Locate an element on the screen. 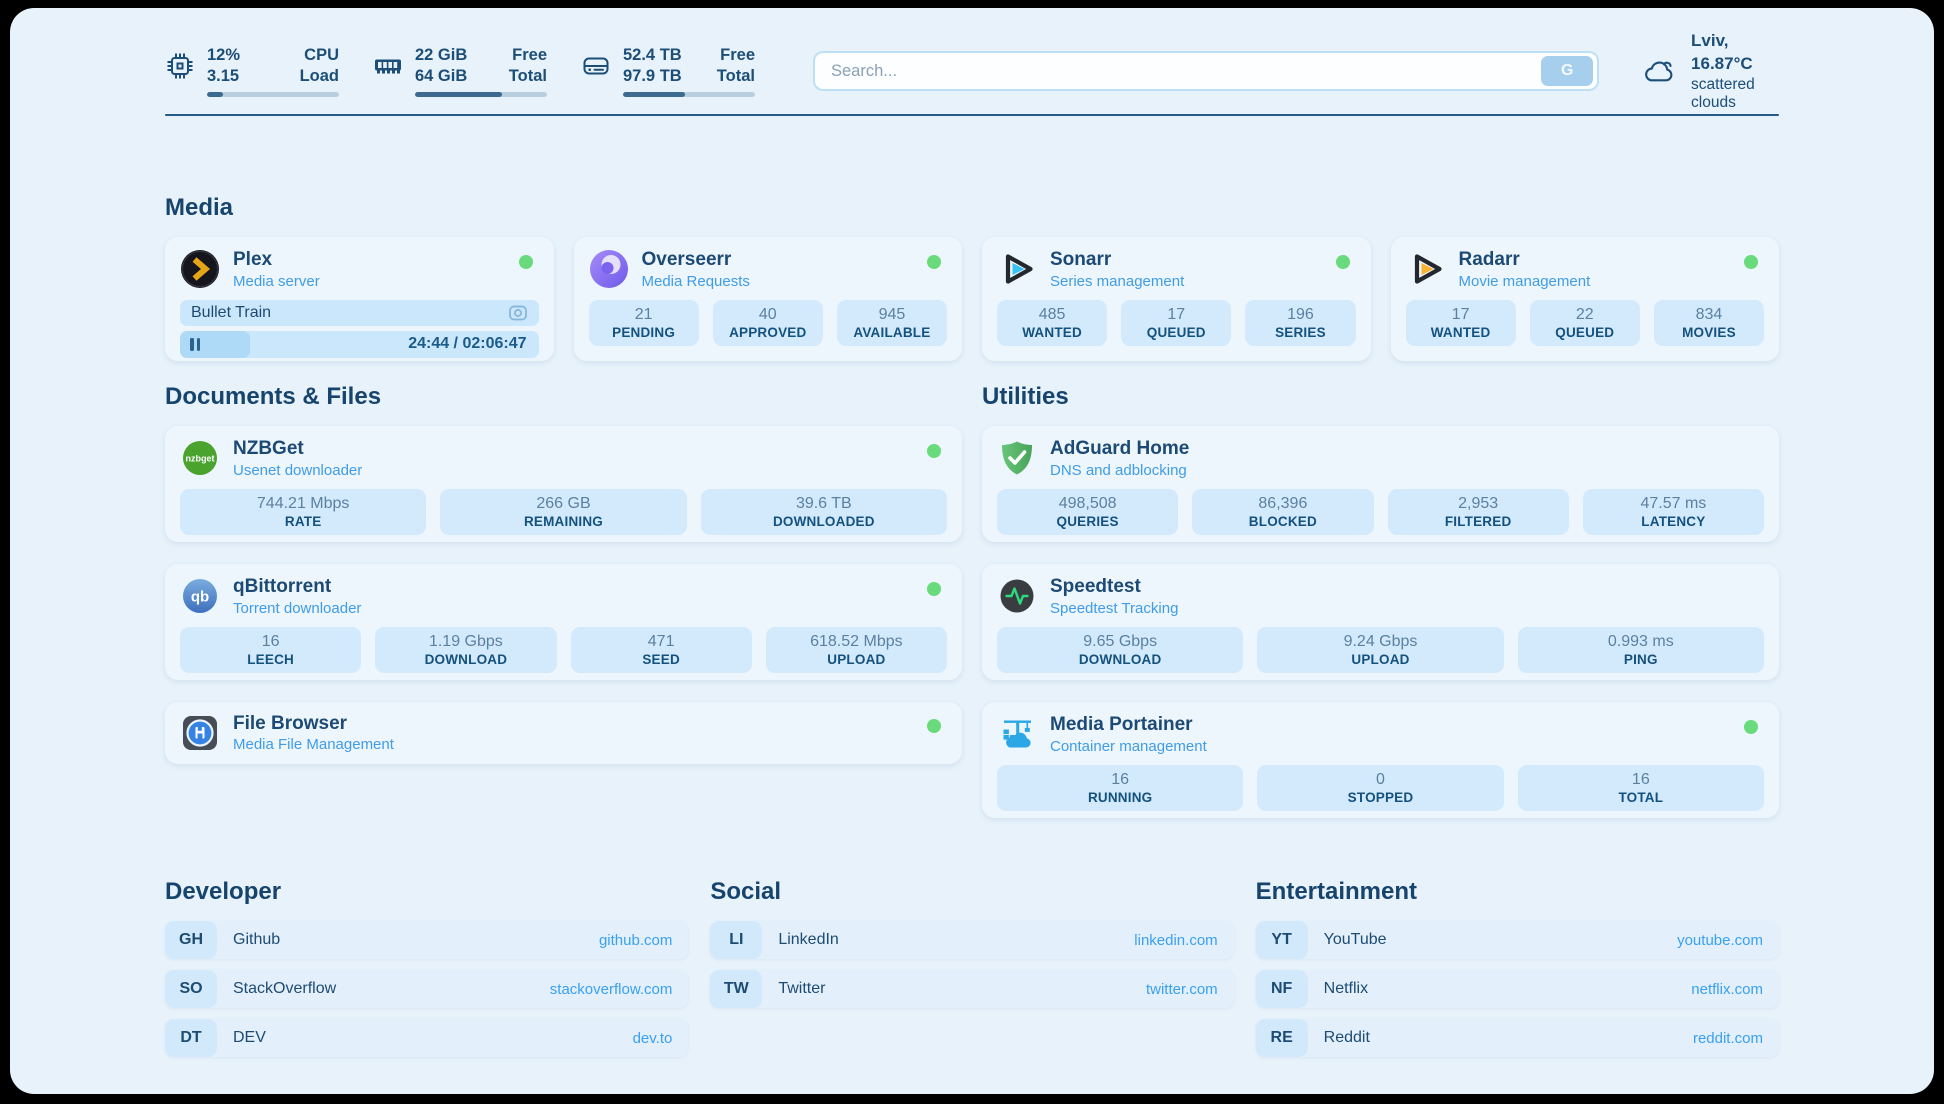 The image size is (1944, 1104). link-name: Reddit is located at coordinates (1346, 1037).